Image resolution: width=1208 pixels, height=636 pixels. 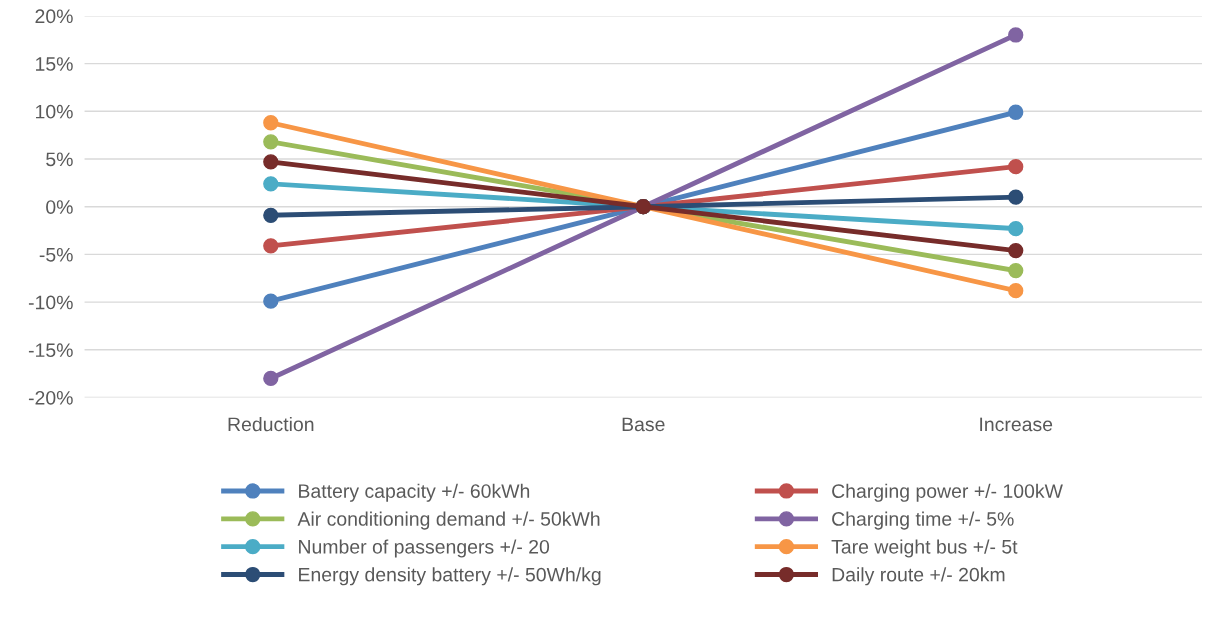 I want to click on legend-label: Tare weight bus +/- 5t, so click(x=924, y=548).